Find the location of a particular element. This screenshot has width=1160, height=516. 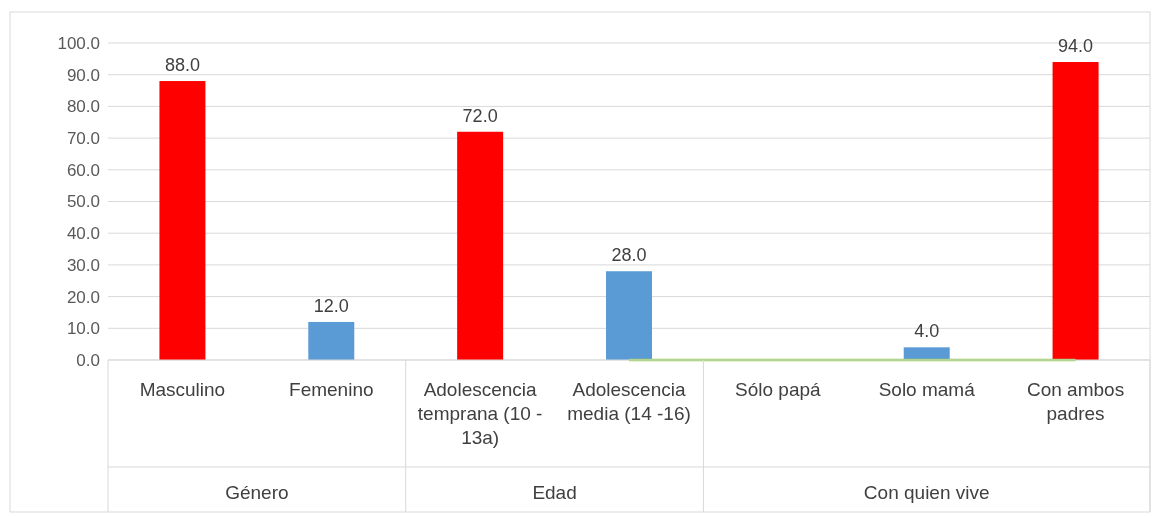

text: Género is located at coordinates (257, 492).